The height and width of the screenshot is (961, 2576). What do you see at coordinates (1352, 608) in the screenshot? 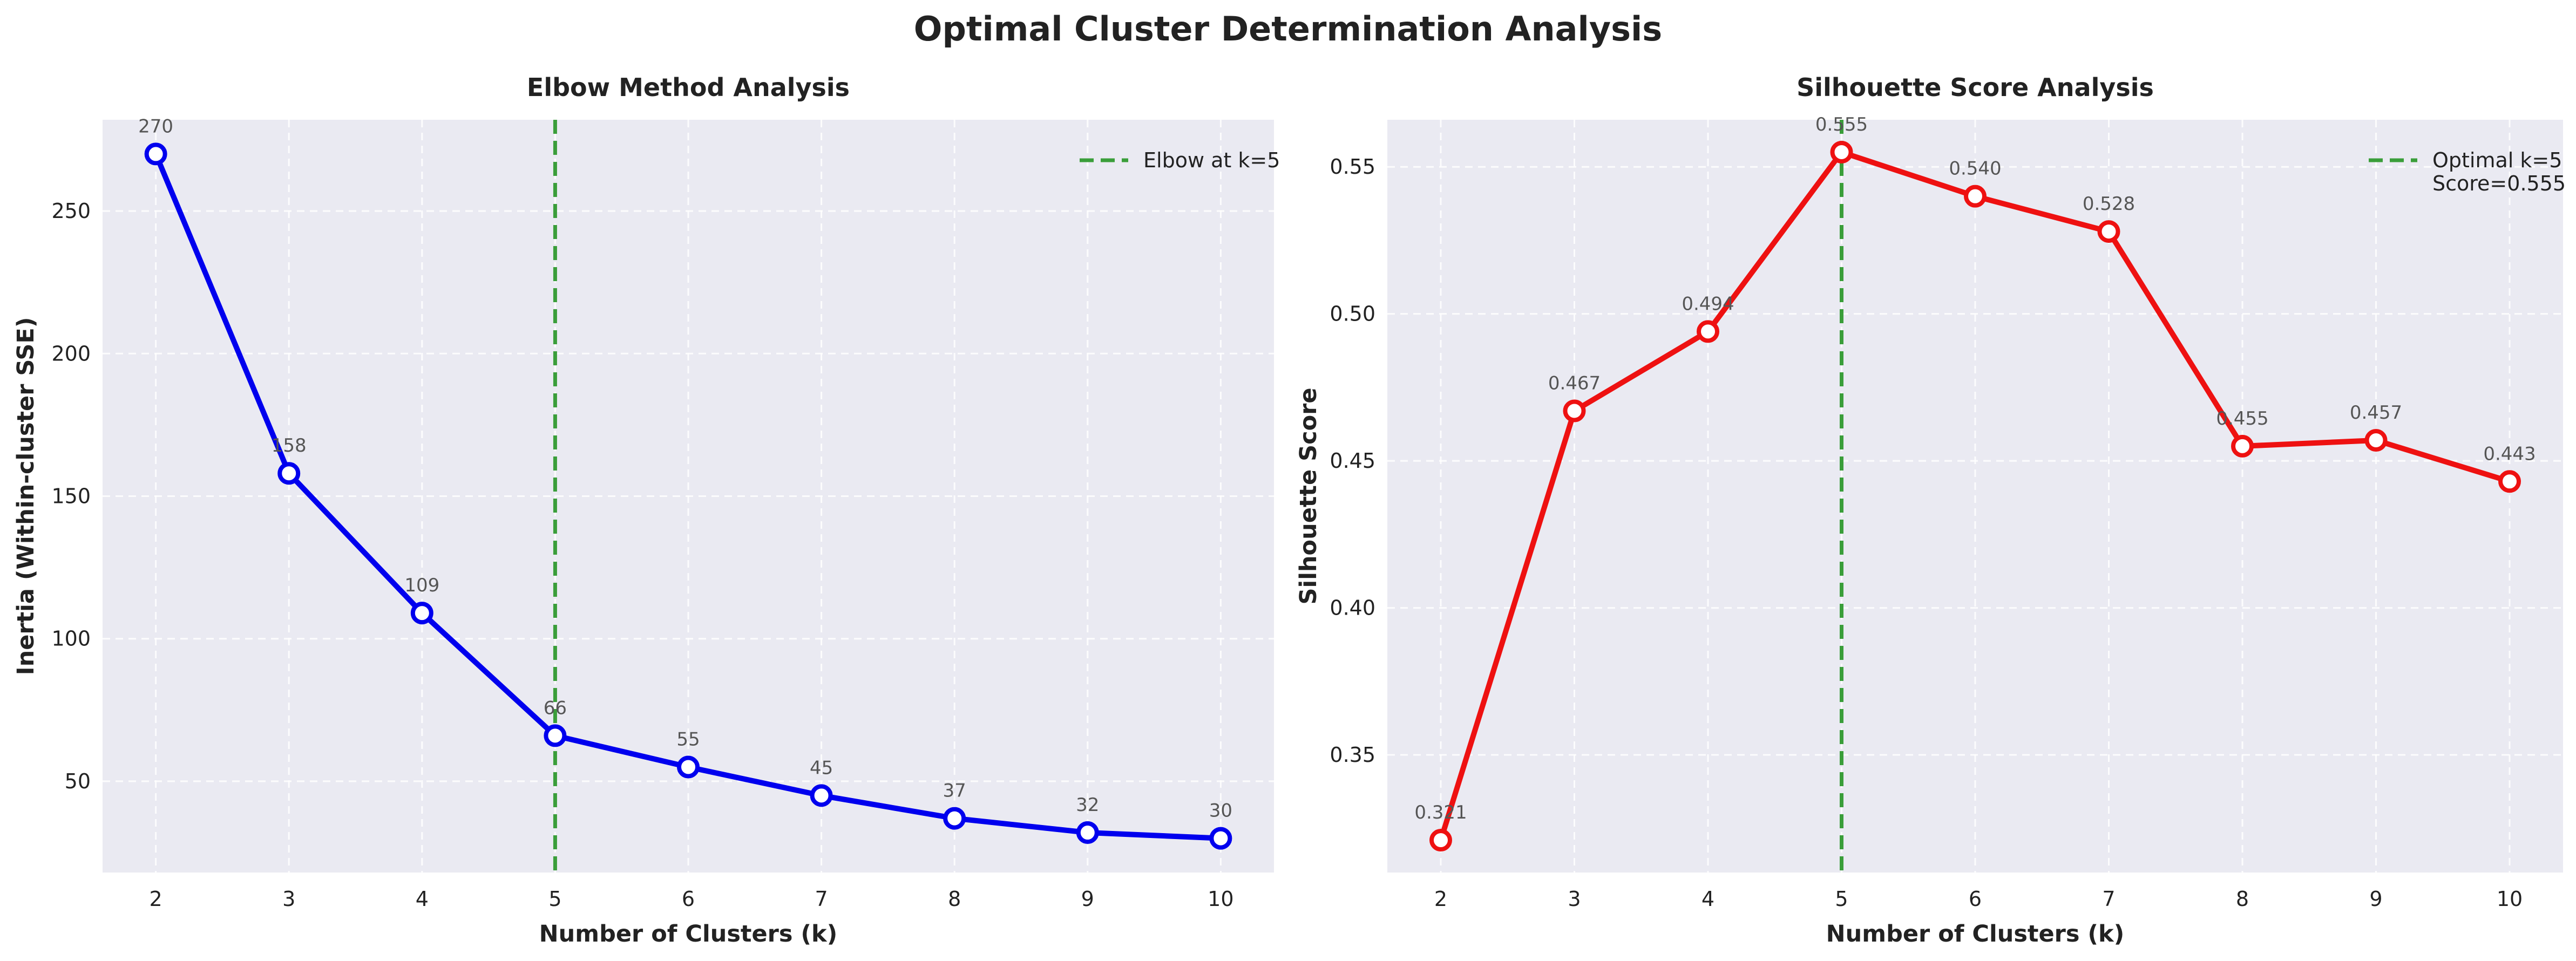
I see `y-tick-label: 0.40` at bounding box center [1352, 608].